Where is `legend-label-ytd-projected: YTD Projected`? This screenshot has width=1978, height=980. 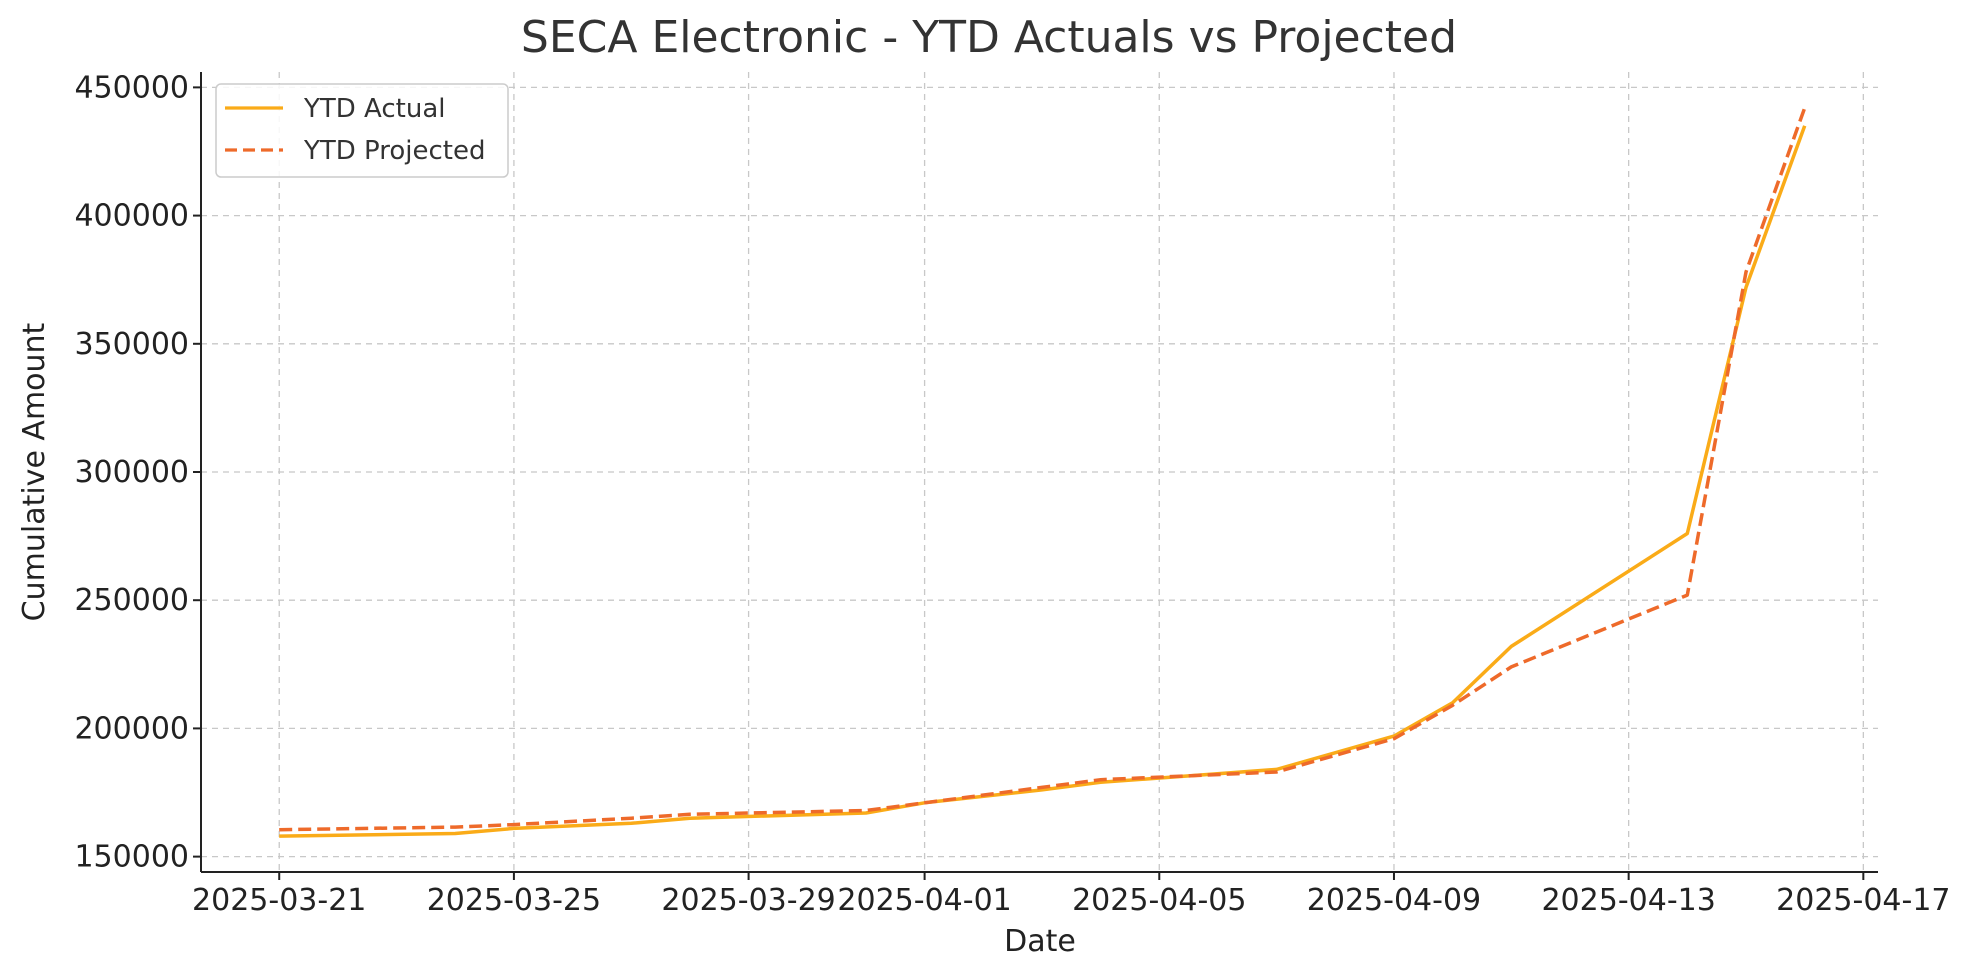
legend-label-ytd-projected: YTD Projected is located at coordinates (394, 151).